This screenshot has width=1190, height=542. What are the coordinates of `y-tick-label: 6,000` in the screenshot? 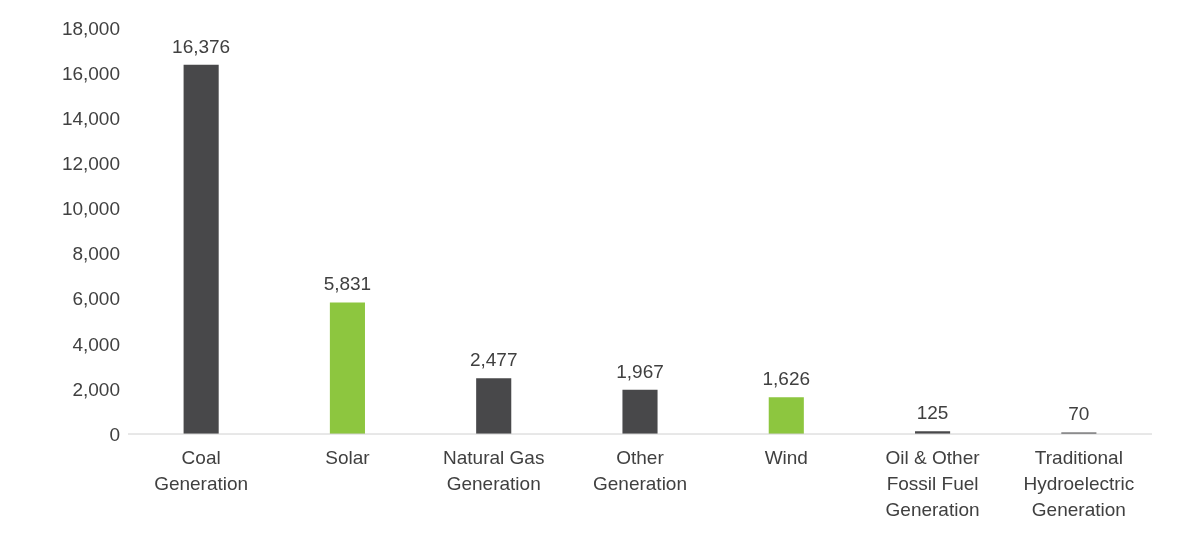 It's located at (96, 299).